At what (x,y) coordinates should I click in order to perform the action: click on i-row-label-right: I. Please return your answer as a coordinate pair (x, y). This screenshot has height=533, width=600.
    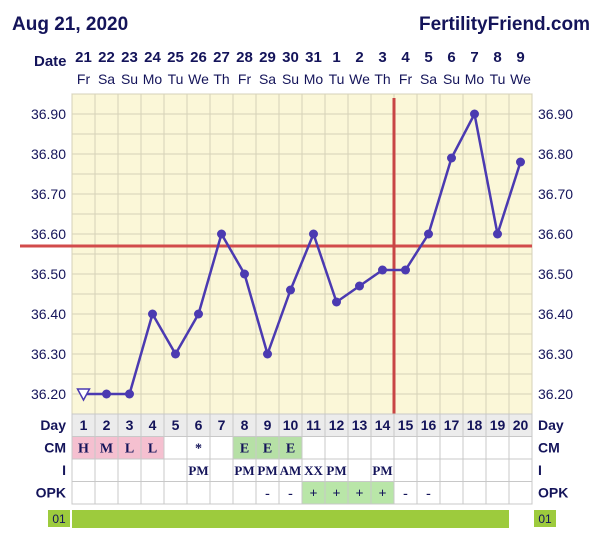
    Looking at the image, I should click on (540, 470).